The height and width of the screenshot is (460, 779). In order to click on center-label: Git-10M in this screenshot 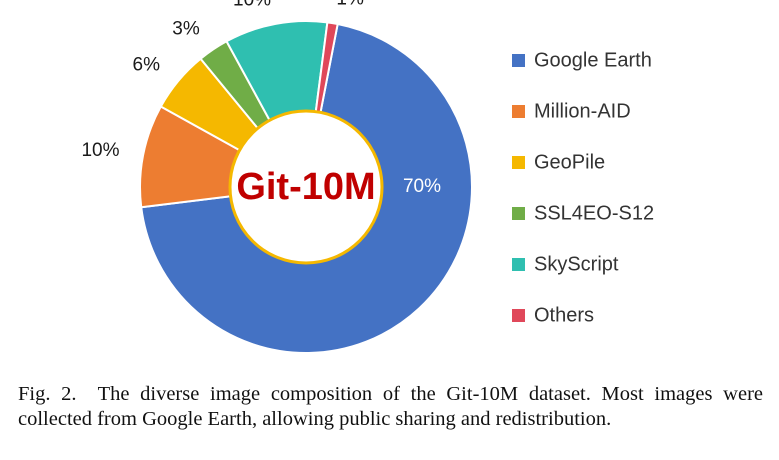, I will do `click(305, 187)`.